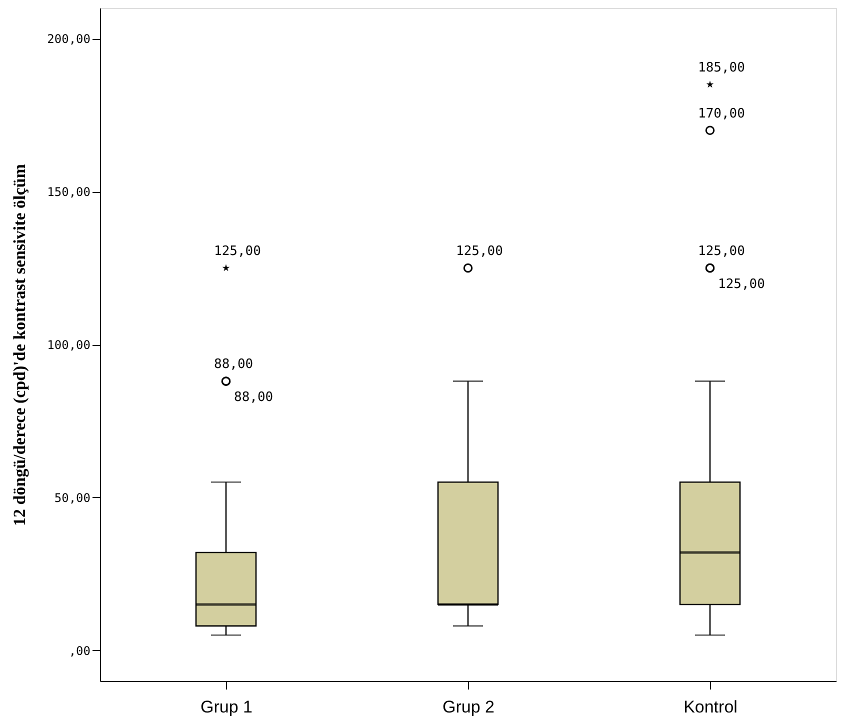 The width and height of the screenshot is (866, 725). I want to click on annotation: 185,00, so click(721, 68).